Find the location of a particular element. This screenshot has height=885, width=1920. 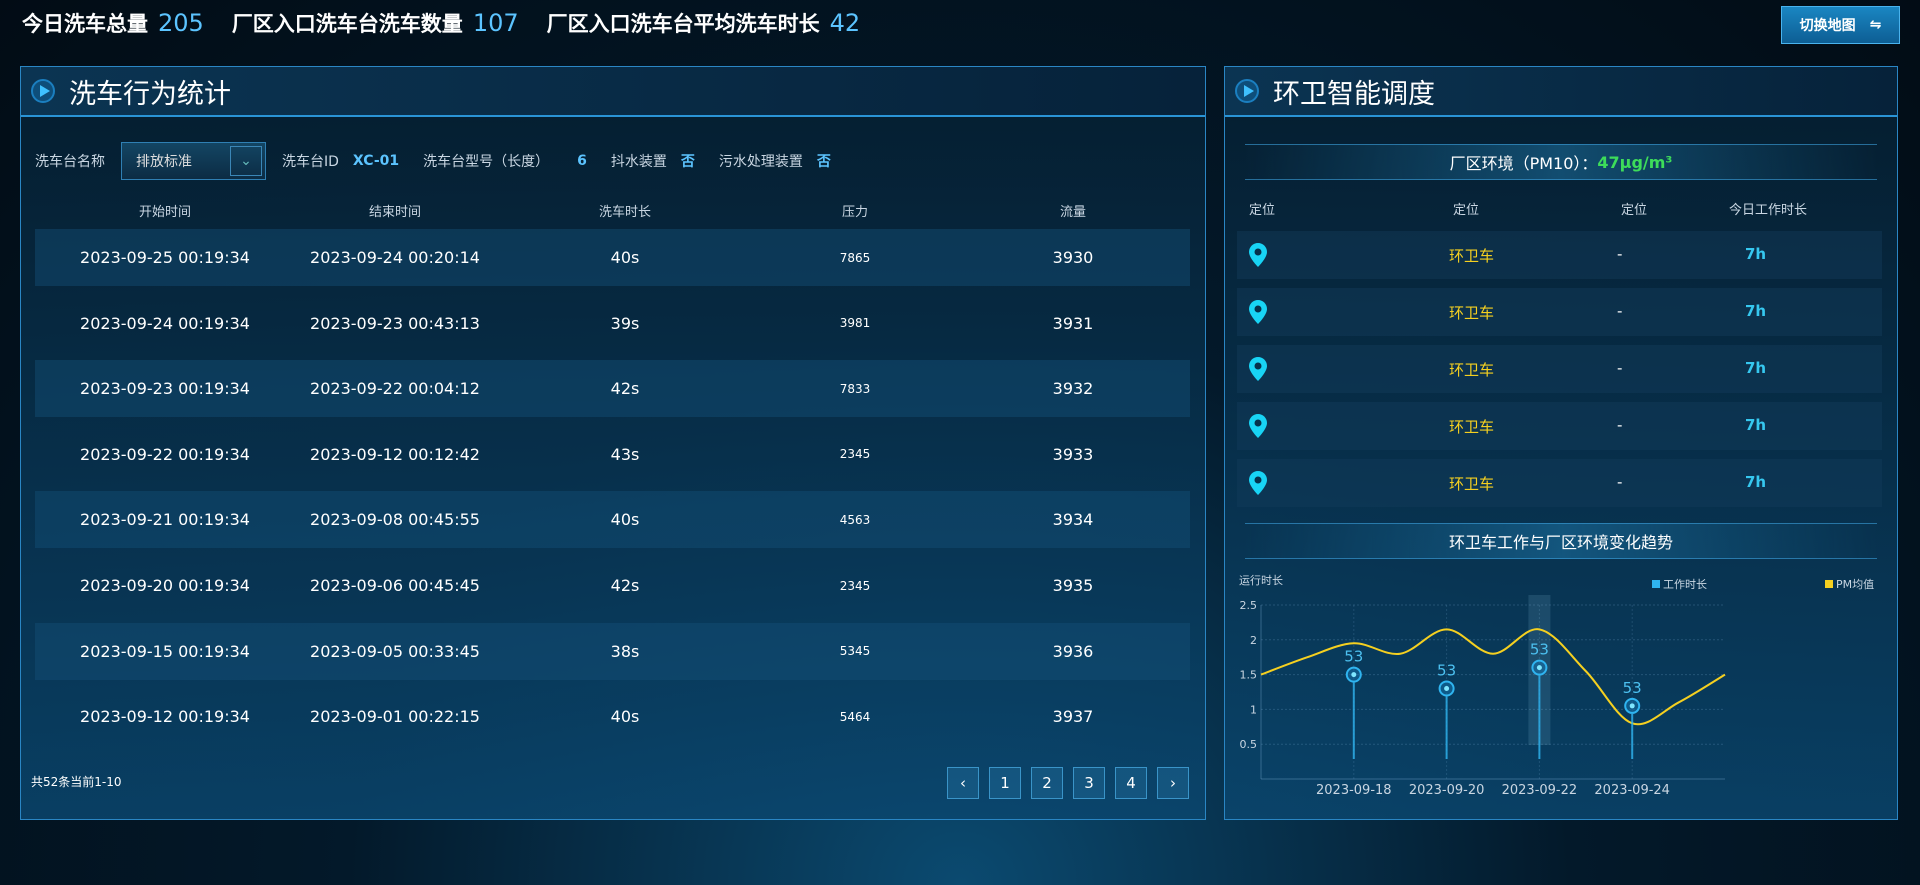

switch-map-button: 切换地图 ⇋ is located at coordinates (1840, 25).